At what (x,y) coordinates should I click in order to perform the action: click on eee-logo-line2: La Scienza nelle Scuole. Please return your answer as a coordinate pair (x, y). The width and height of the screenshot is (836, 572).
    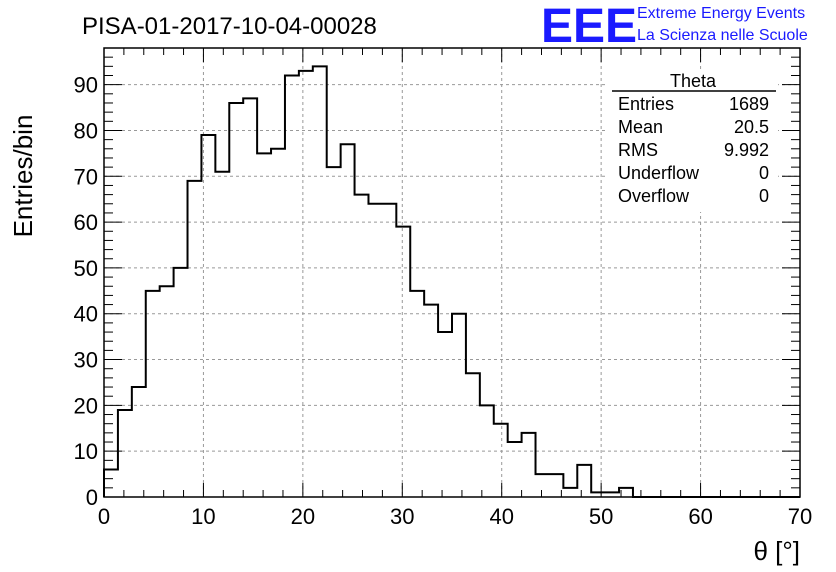
    Looking at the image, I should click on (722, 35).